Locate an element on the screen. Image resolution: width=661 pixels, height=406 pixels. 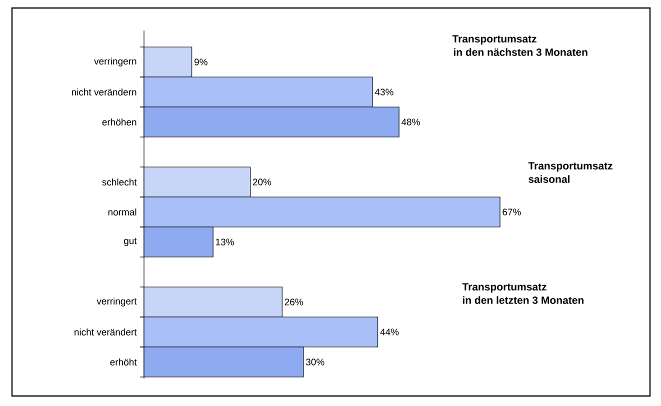
data-label: 13% is located at coordinates (225, 242).